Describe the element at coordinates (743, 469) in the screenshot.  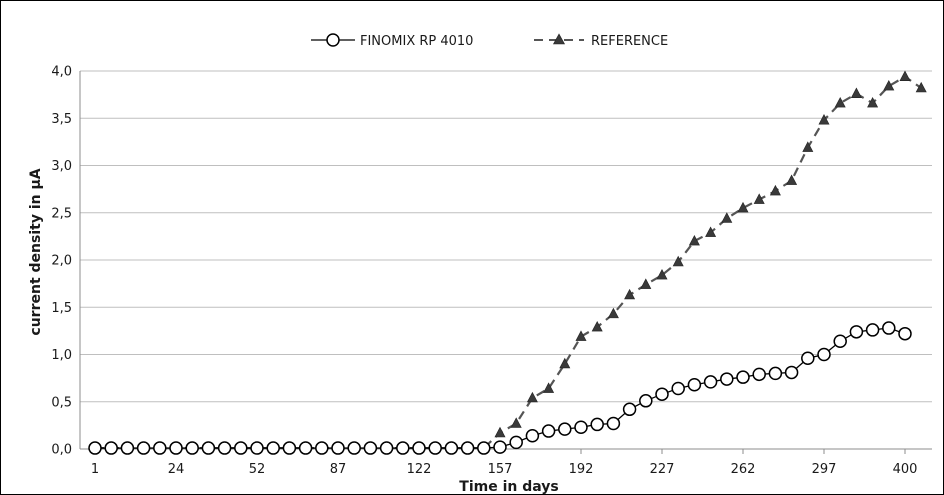
I see `x-tick-label-8: 262` at that location.